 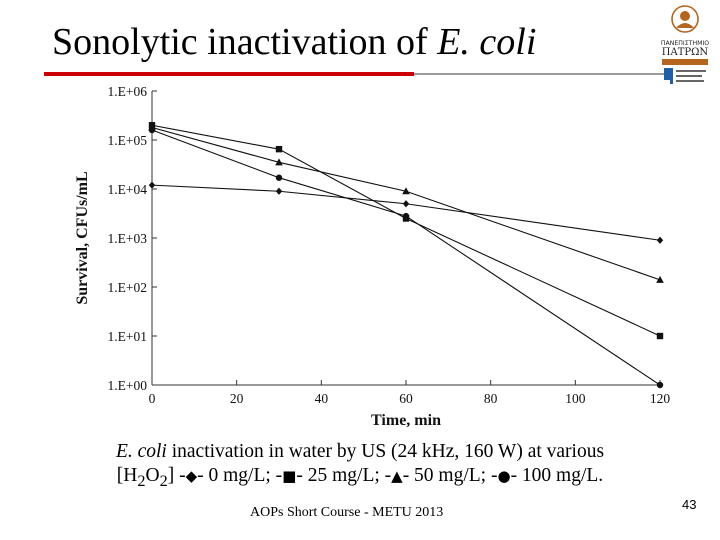 I want to click on legend-square-icon: ■, so click(x=289, y=476).